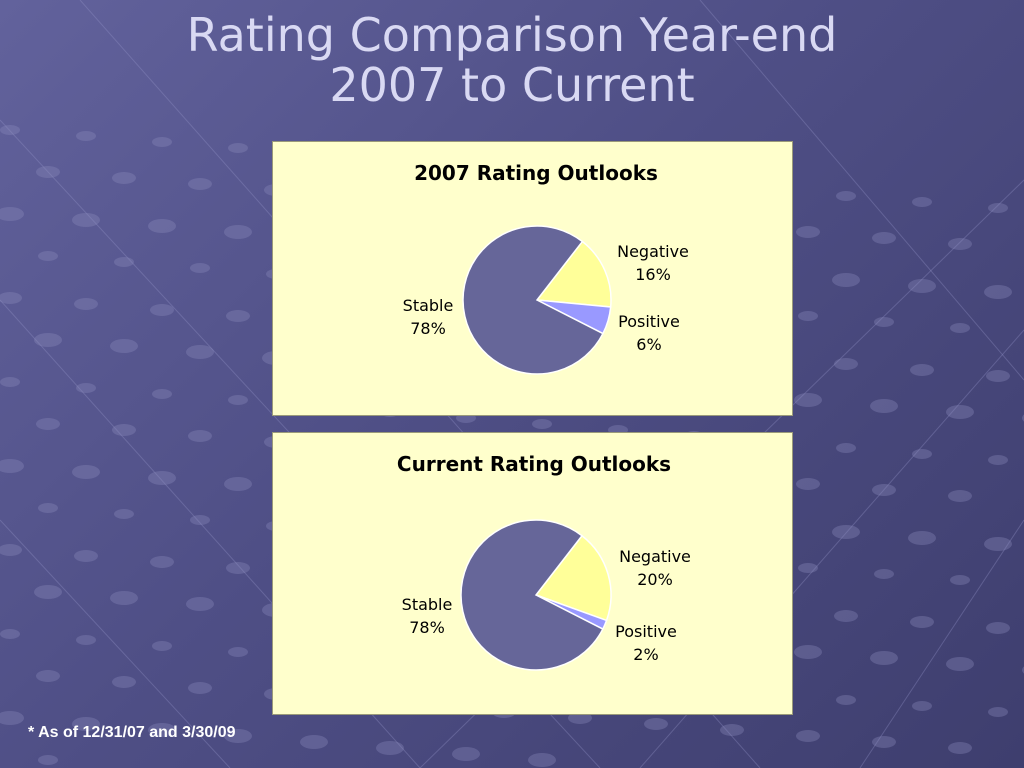 The image size is (1024, 768). I want to click on background-line, so click(941, 643).